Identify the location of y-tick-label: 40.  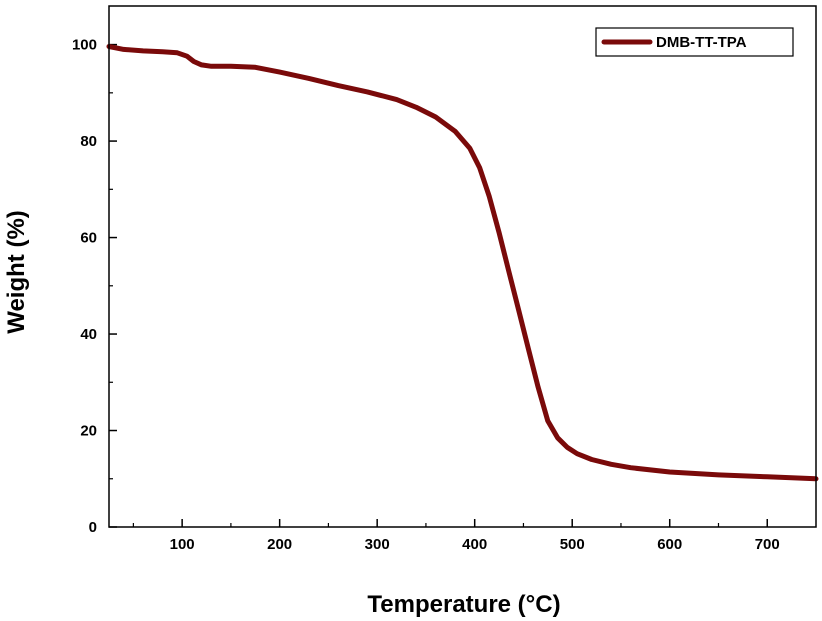
(88, 334).